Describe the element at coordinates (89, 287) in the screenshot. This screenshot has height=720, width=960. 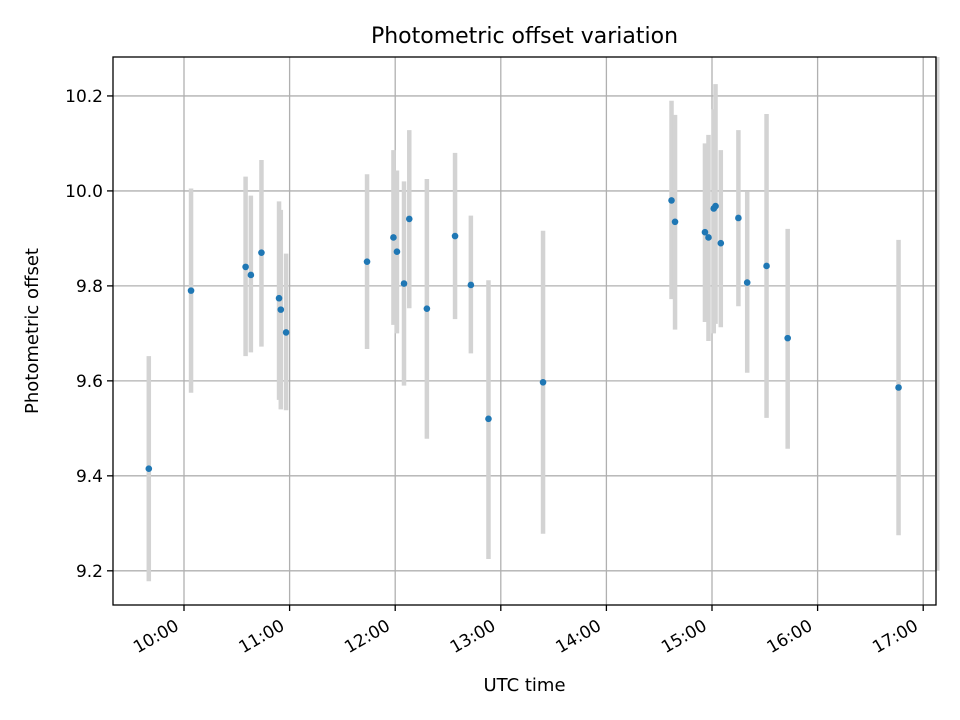
I see `y-tick-label: 9.8` at that location.